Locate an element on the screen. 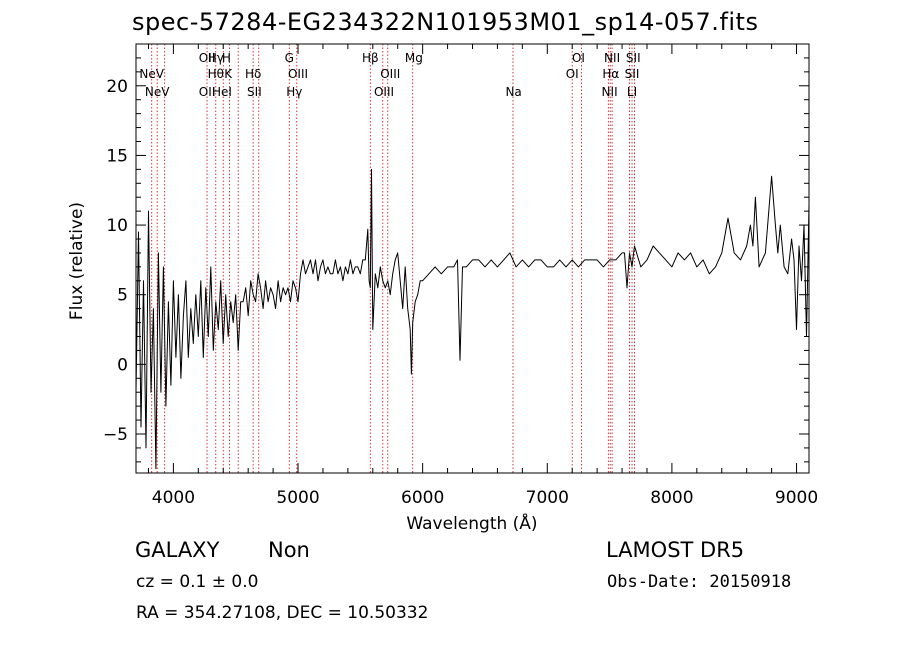 This screenshot has width=900, height=649. x-tick-label: 8000 is located at coordinates (671, 498).